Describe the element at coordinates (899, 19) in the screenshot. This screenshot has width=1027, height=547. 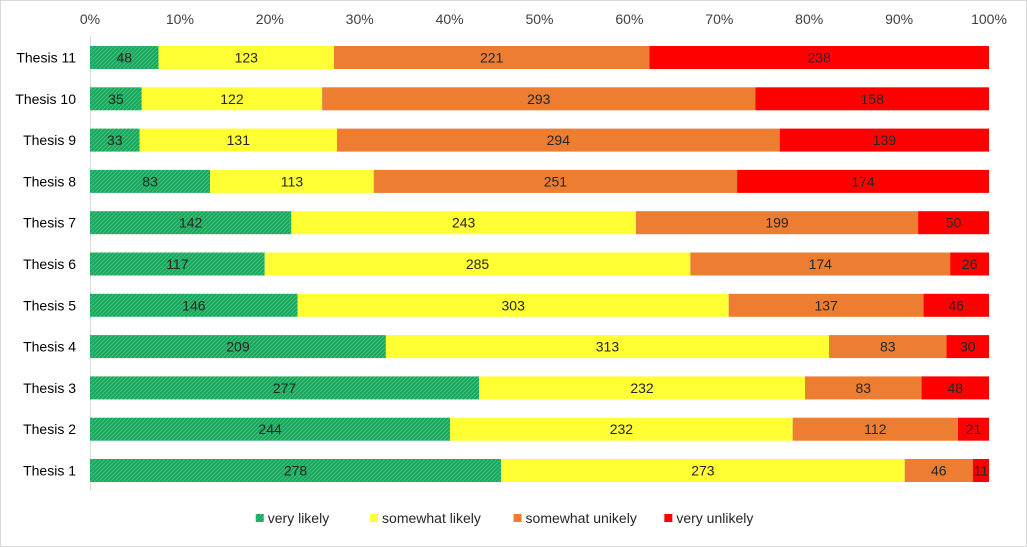
I see `x-tick-label: 90%` at that location.